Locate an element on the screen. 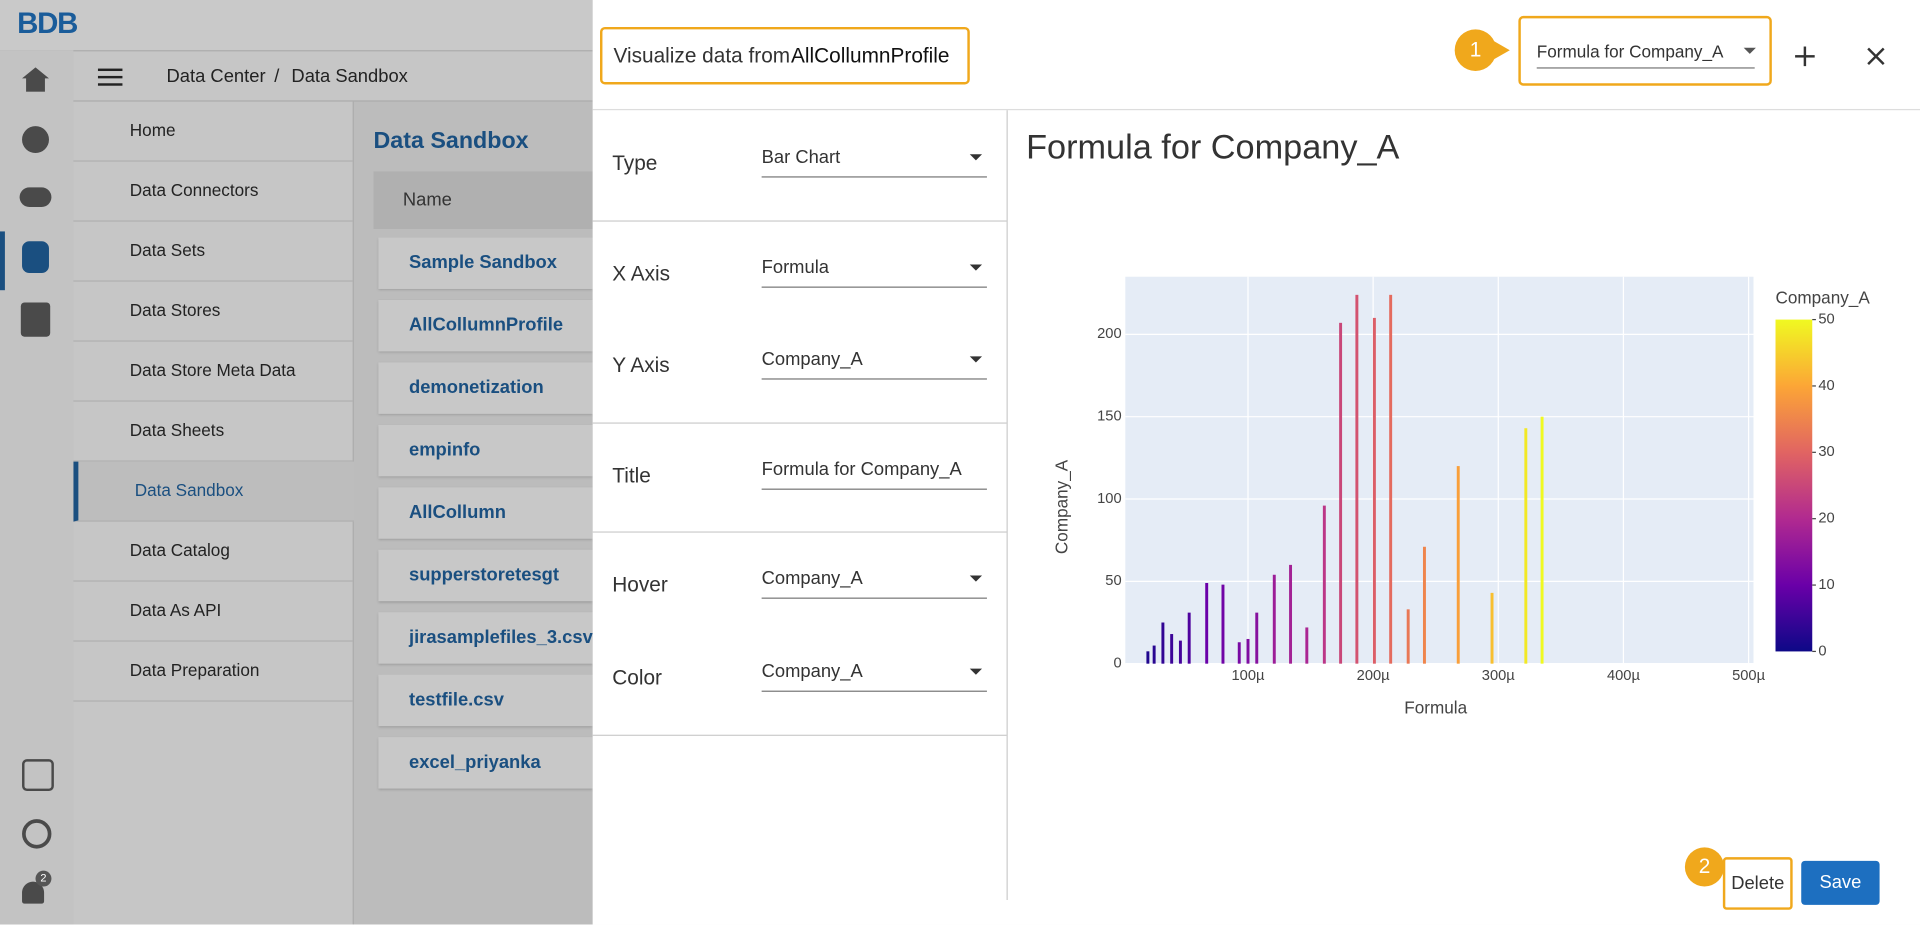  field-input: Formula for Company_A is located at coordinates (874, 474).